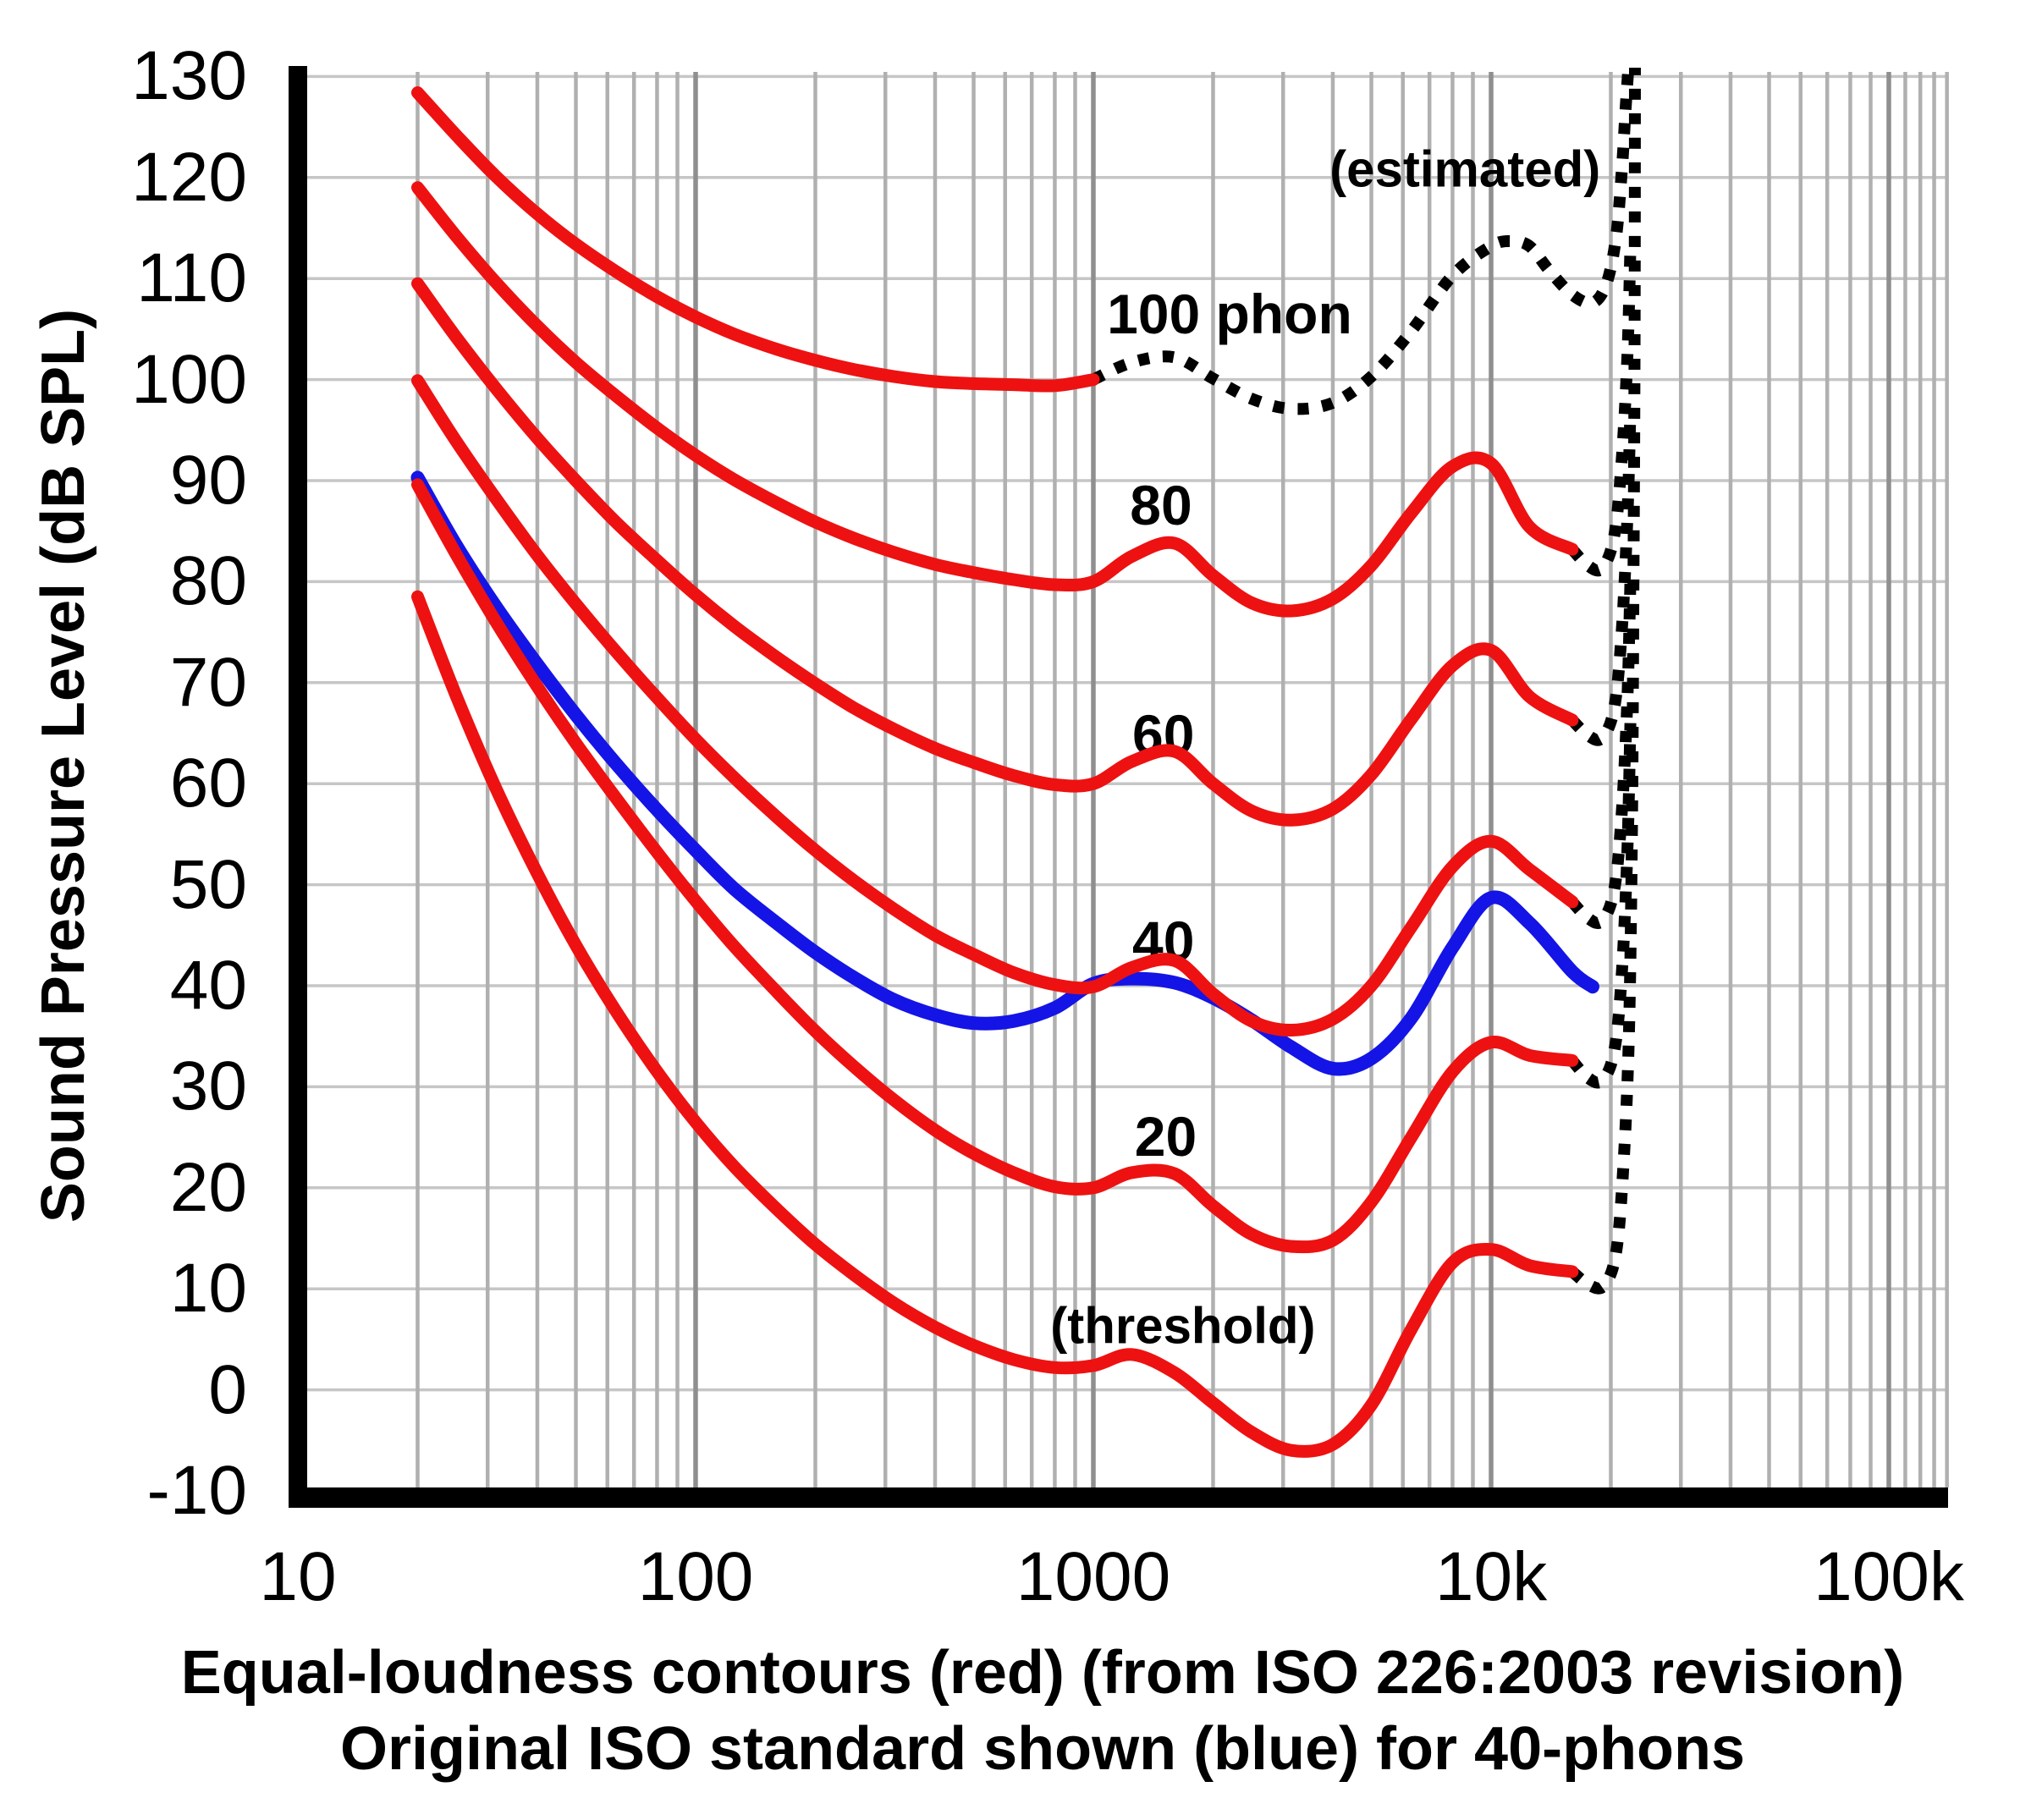  I want to click on x-tick-label: 100, so click(695, 1576).